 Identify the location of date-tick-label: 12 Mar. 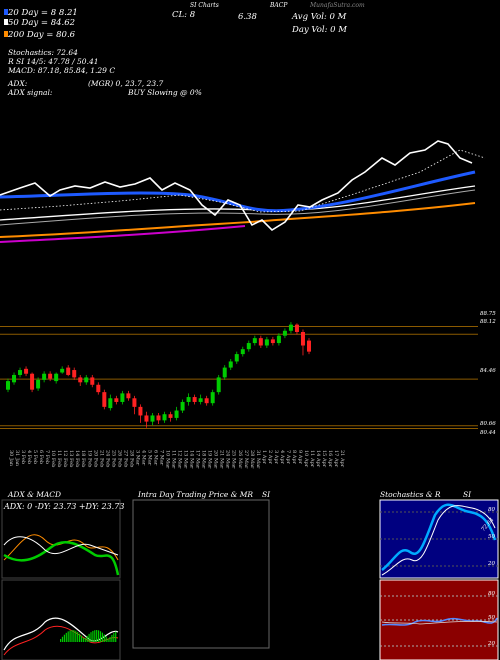
(180, 459).